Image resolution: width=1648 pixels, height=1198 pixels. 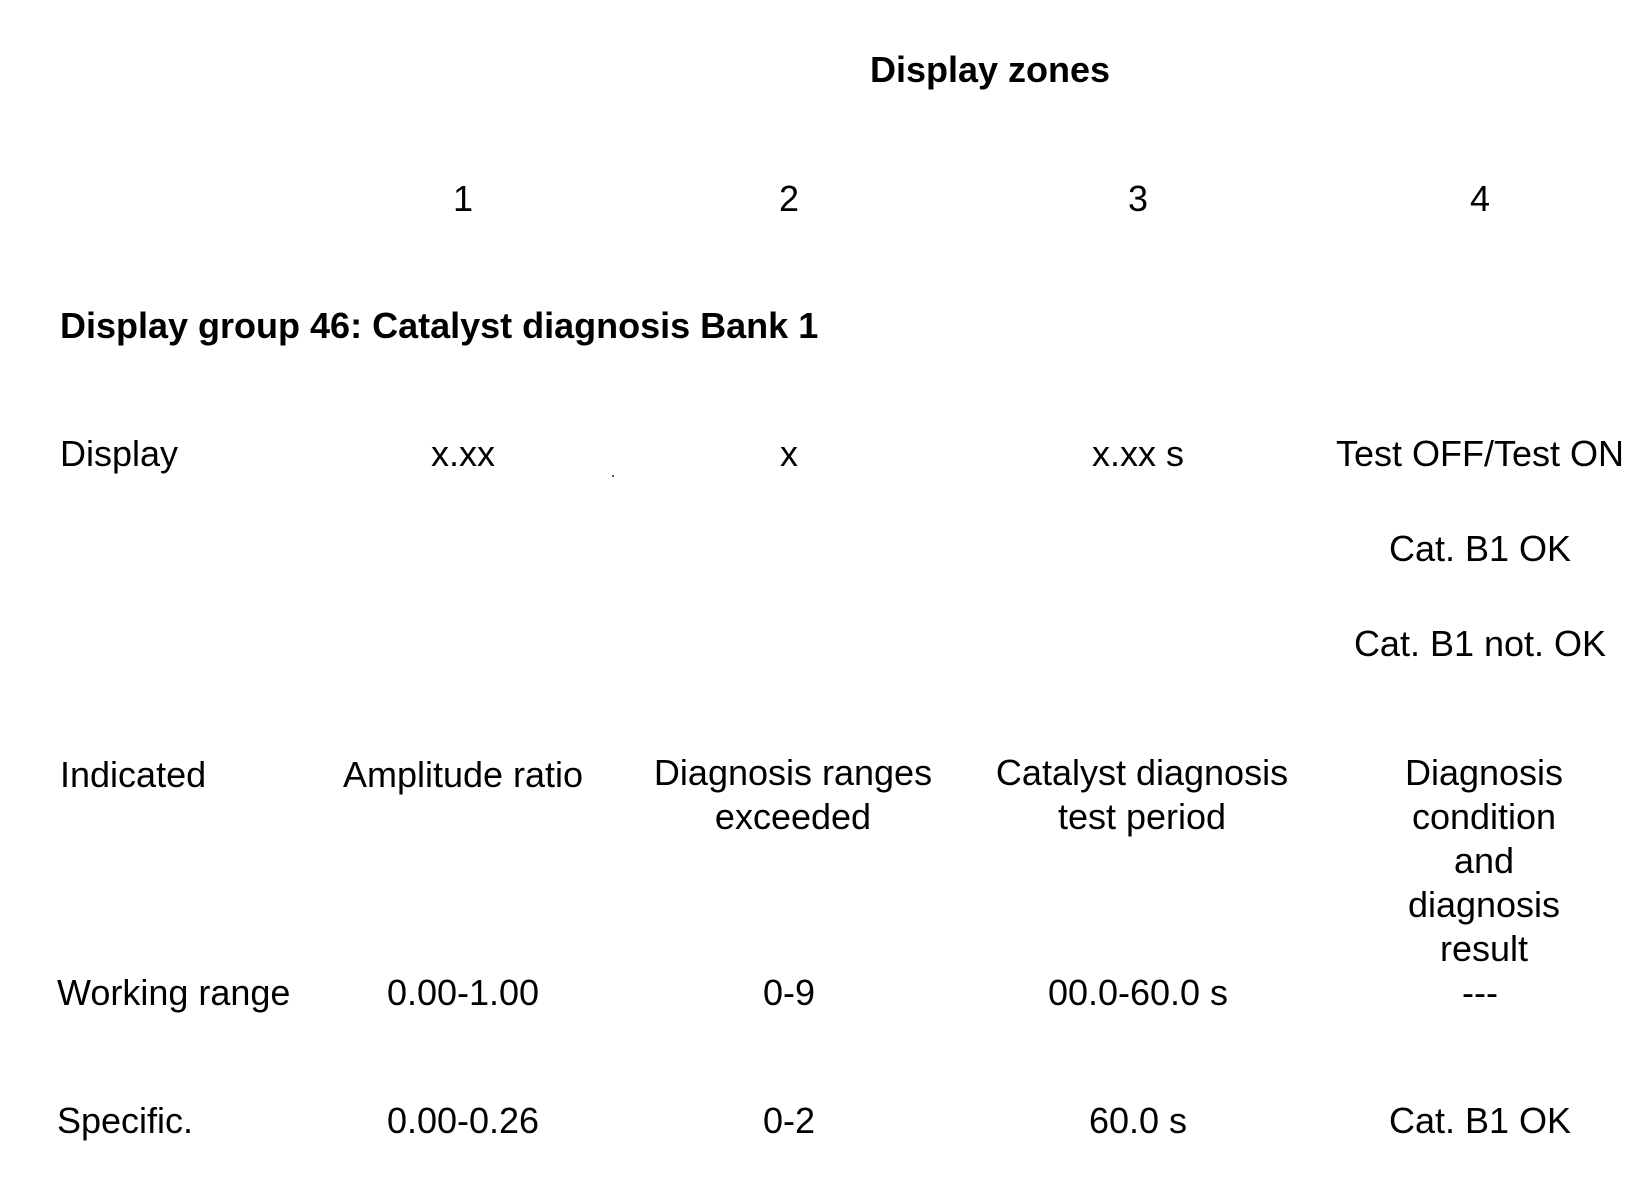 I want to click on specific-zone4: Cat. B1 OK, so click(x=1480, y=1120).